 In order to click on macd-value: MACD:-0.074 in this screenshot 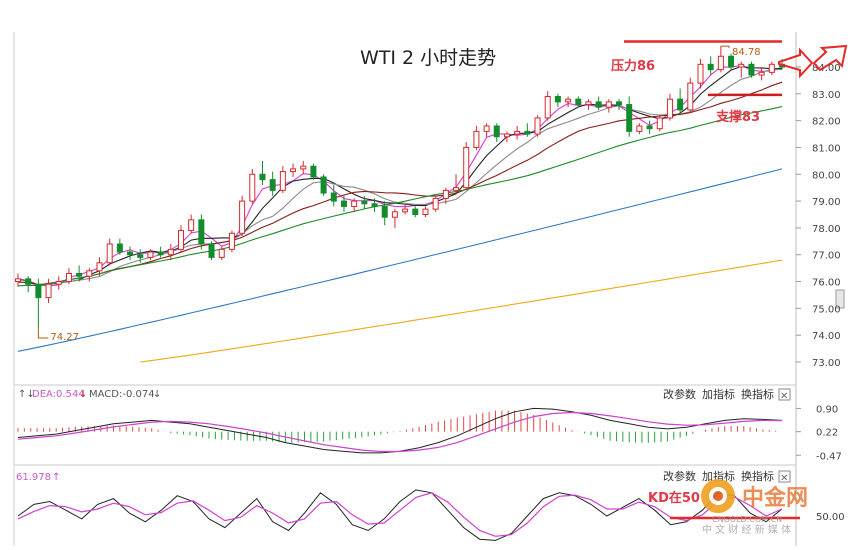, I will do `click(122, 394)`.